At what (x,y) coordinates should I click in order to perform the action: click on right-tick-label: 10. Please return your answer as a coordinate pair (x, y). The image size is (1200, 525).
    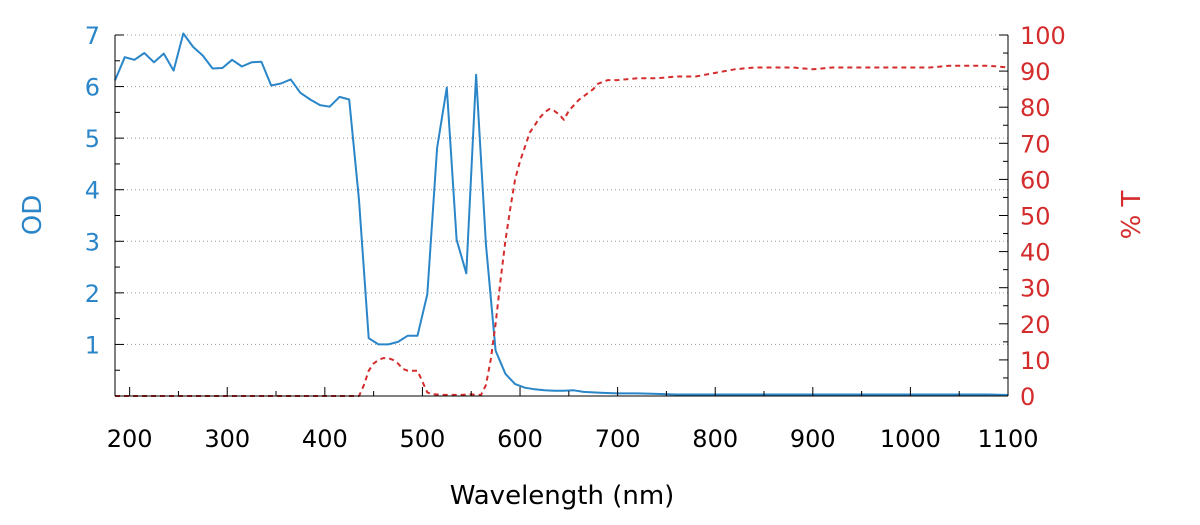
    Looking at the image, I should click on (1035, 361).